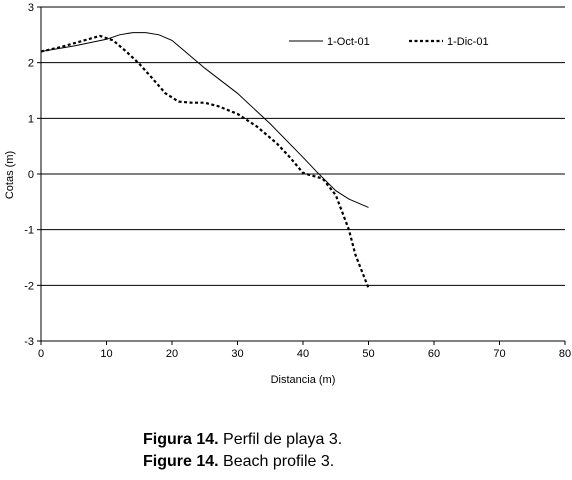 The width and height of the screenshot is (572, 480). I want to click on legend-label-2: 1-Dic-01, so click(468, 42).